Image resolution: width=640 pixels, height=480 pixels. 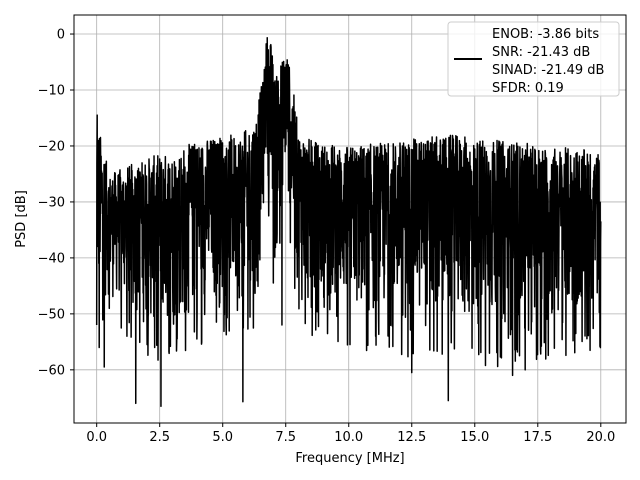 What do you see at coordinates (548, 70) in the screenshot?
I see `legend-label-line: SINAD: -21.49 dB` at bounding box center [548, 70].